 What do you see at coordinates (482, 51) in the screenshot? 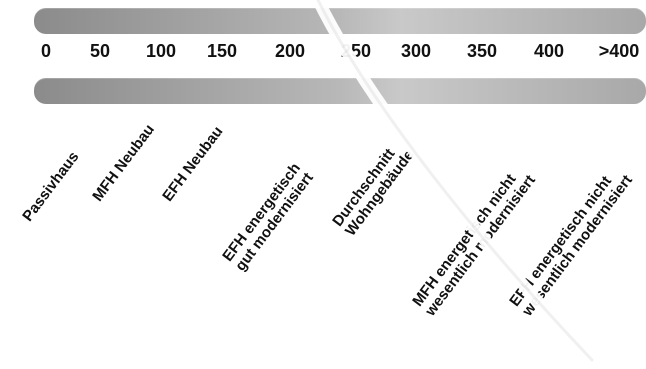
I see `scale-tick-350: 350` at bounding box center [482, 51].